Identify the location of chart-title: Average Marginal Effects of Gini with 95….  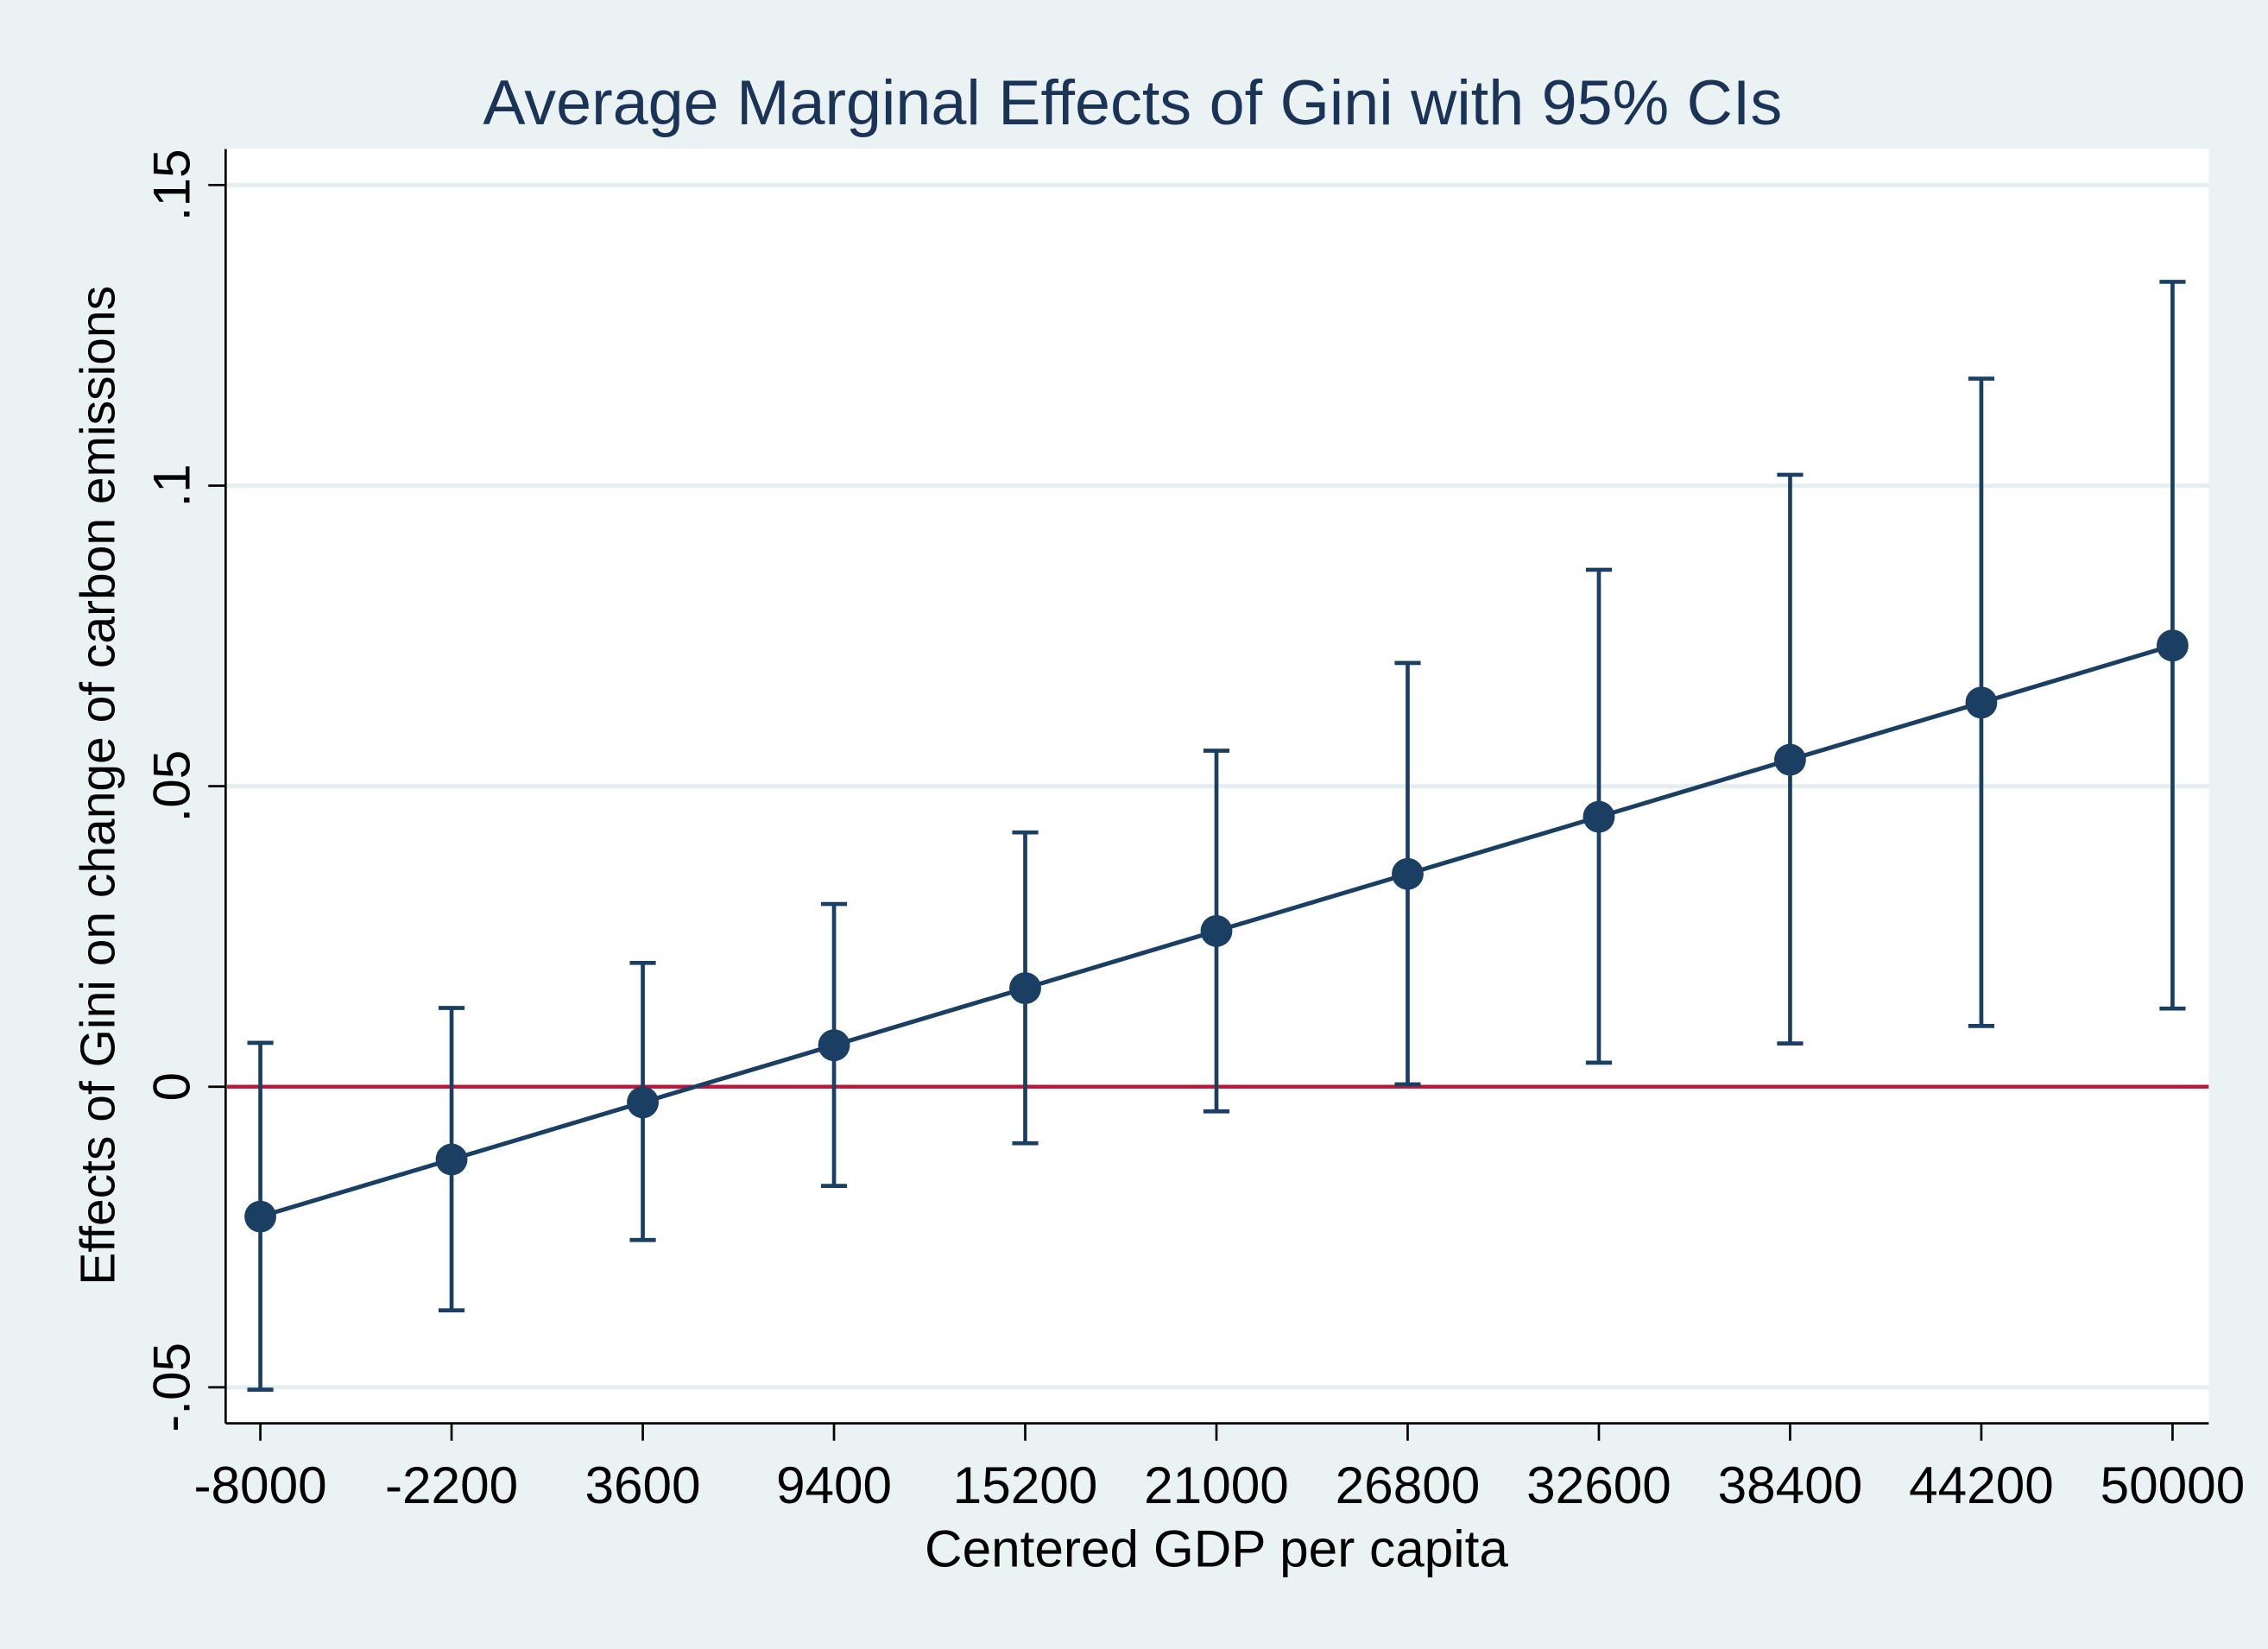
(1132, 102).